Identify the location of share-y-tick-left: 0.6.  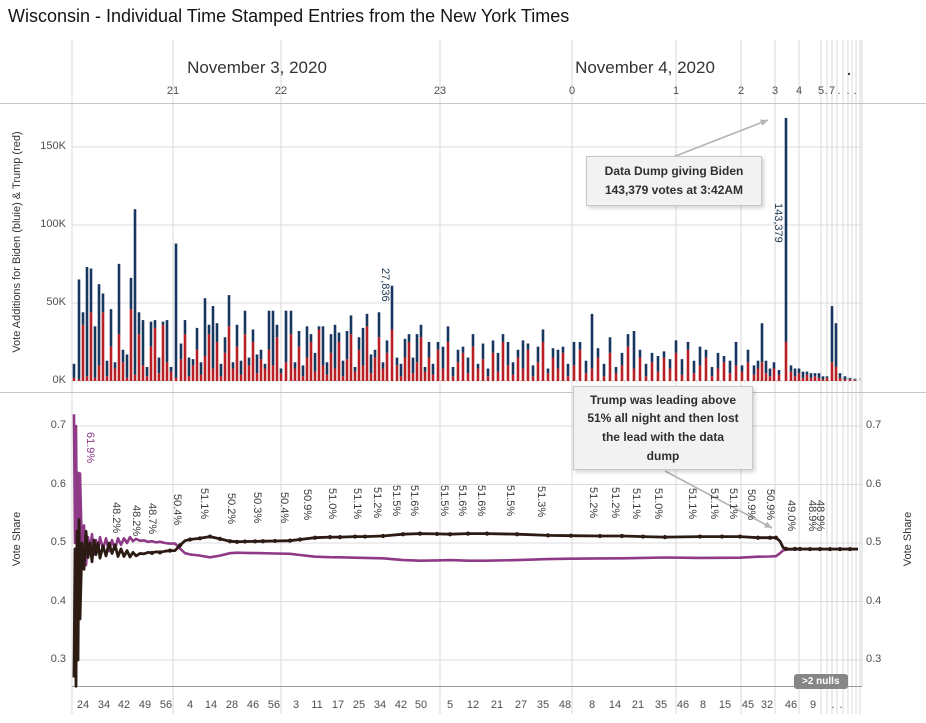
(58, 483).